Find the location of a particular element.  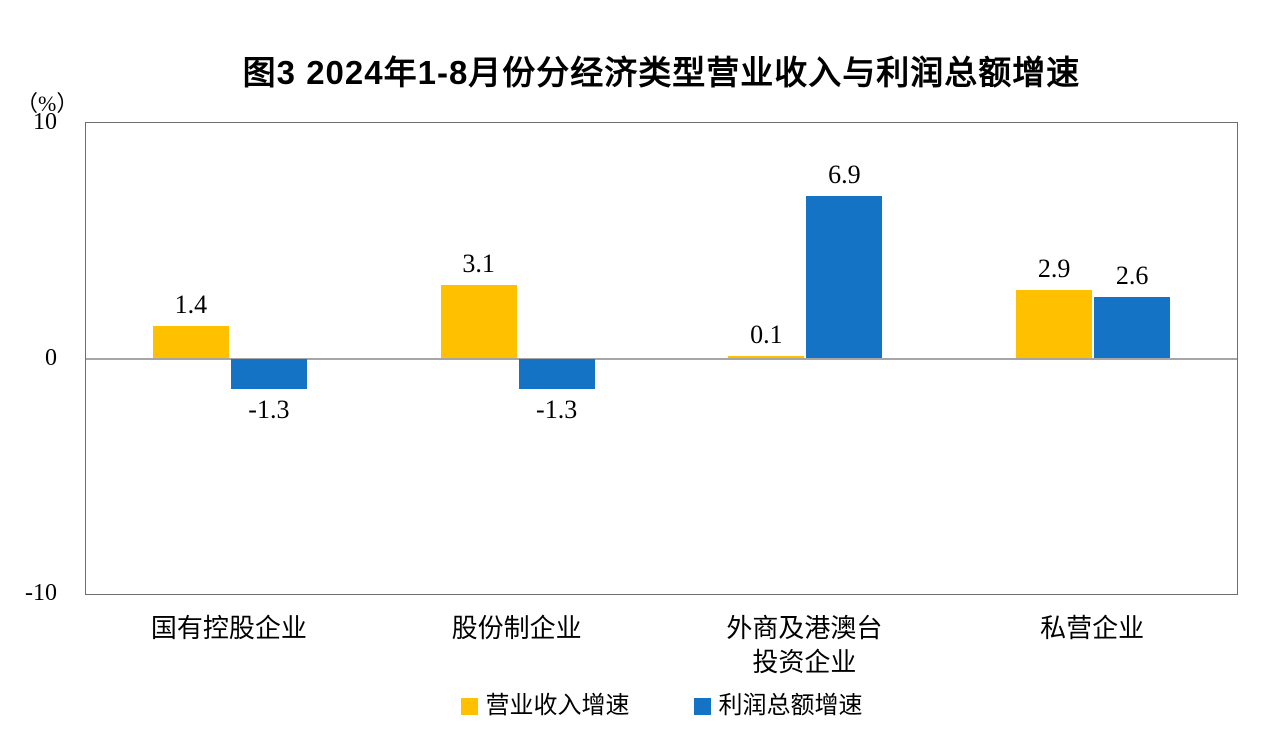

value-label: 2.9 is located at coordinates (1054, 269).